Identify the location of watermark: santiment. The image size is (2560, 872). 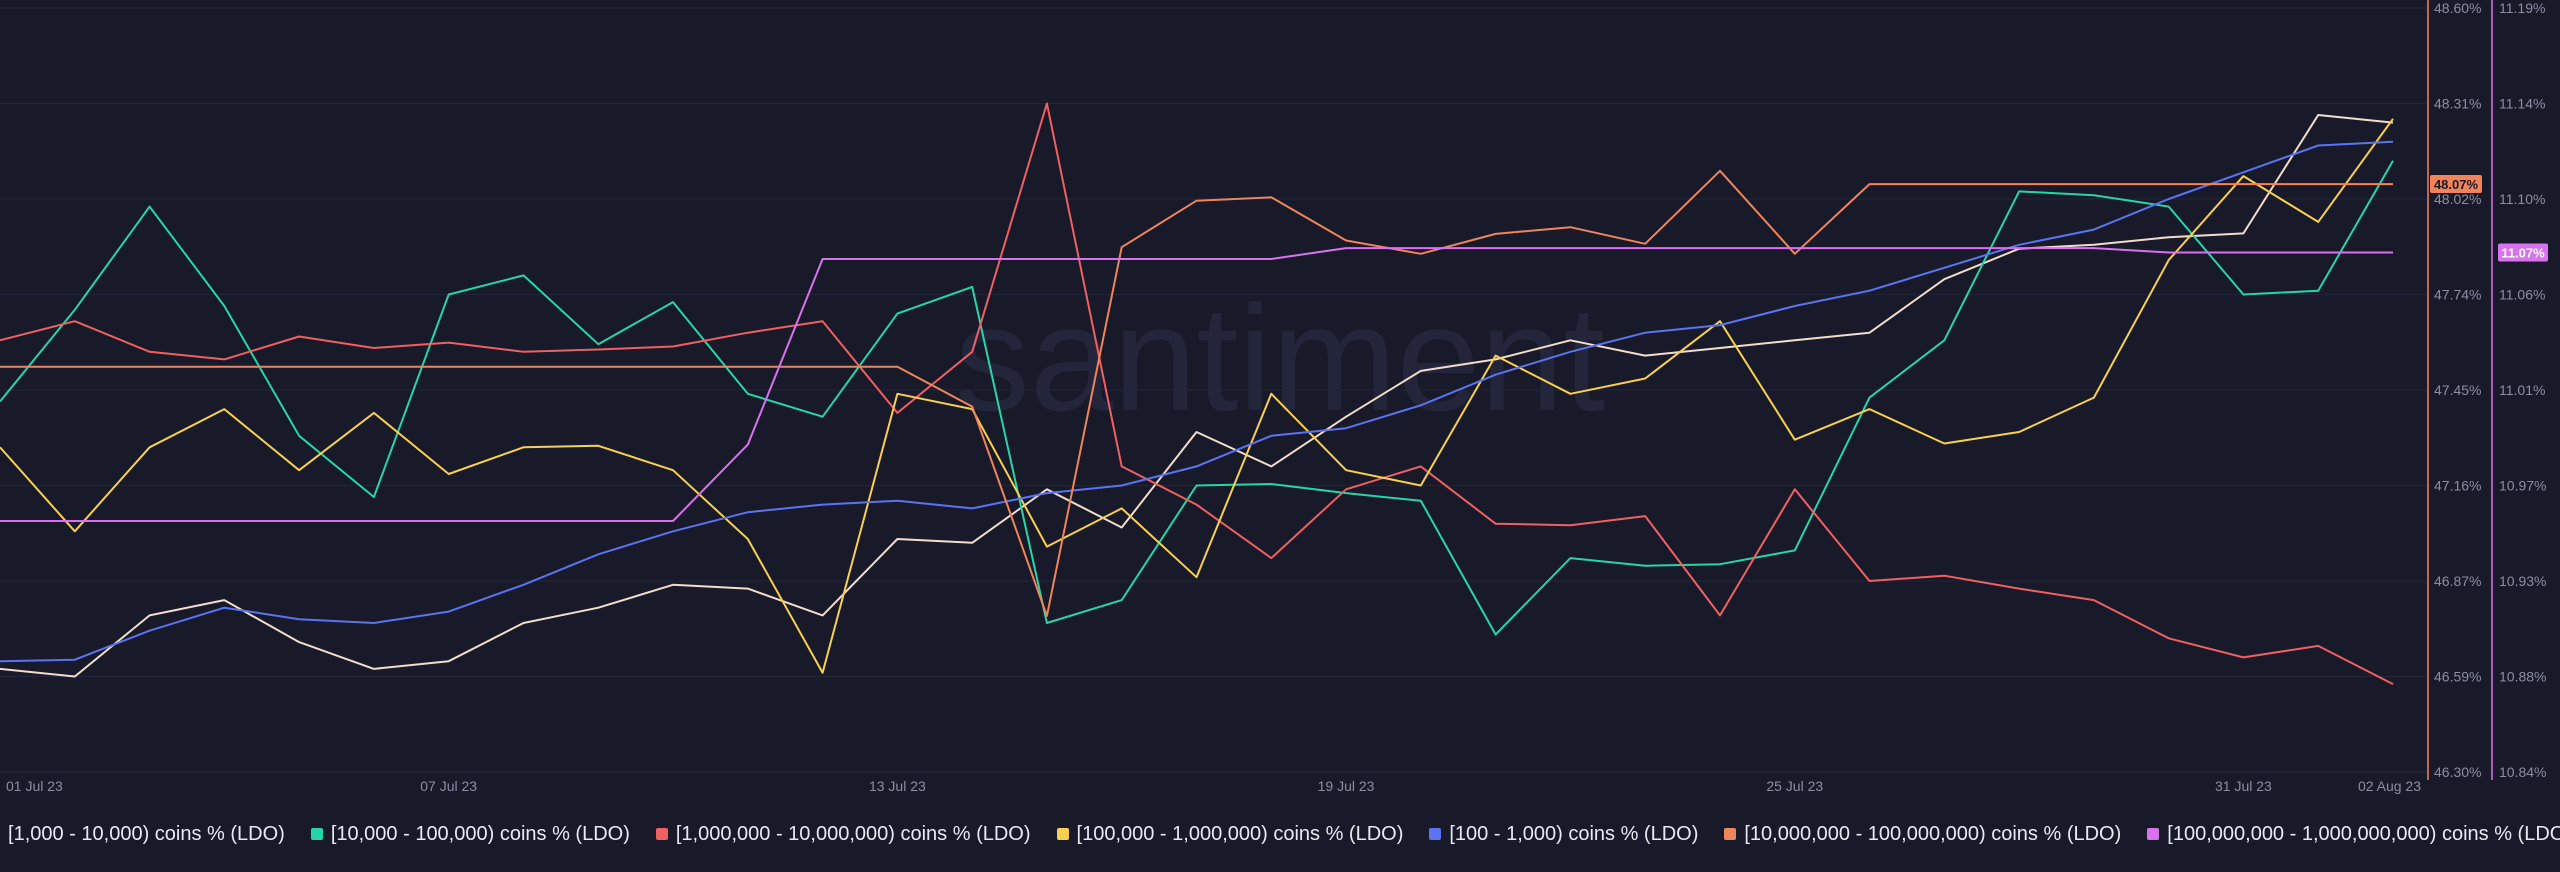
(1280, 358).